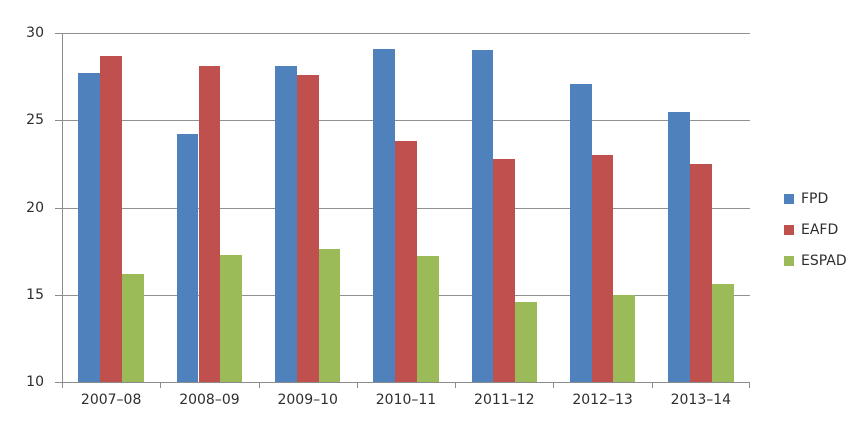  Describe the element at coordinates (789, 199) in the screenshot. I see `legend-swatch-fpd` at that location.